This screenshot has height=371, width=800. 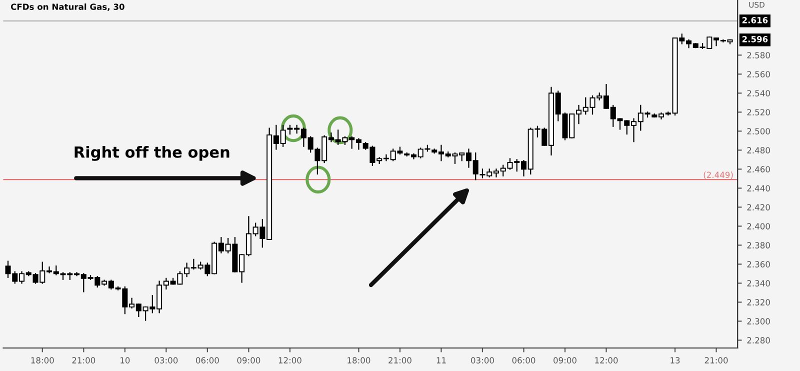 What do you see at coordinates (67, 7) in the screenshot?
I see `chart-title: CFDs on Natural Gas, 30` at bounding box center [67, 7].